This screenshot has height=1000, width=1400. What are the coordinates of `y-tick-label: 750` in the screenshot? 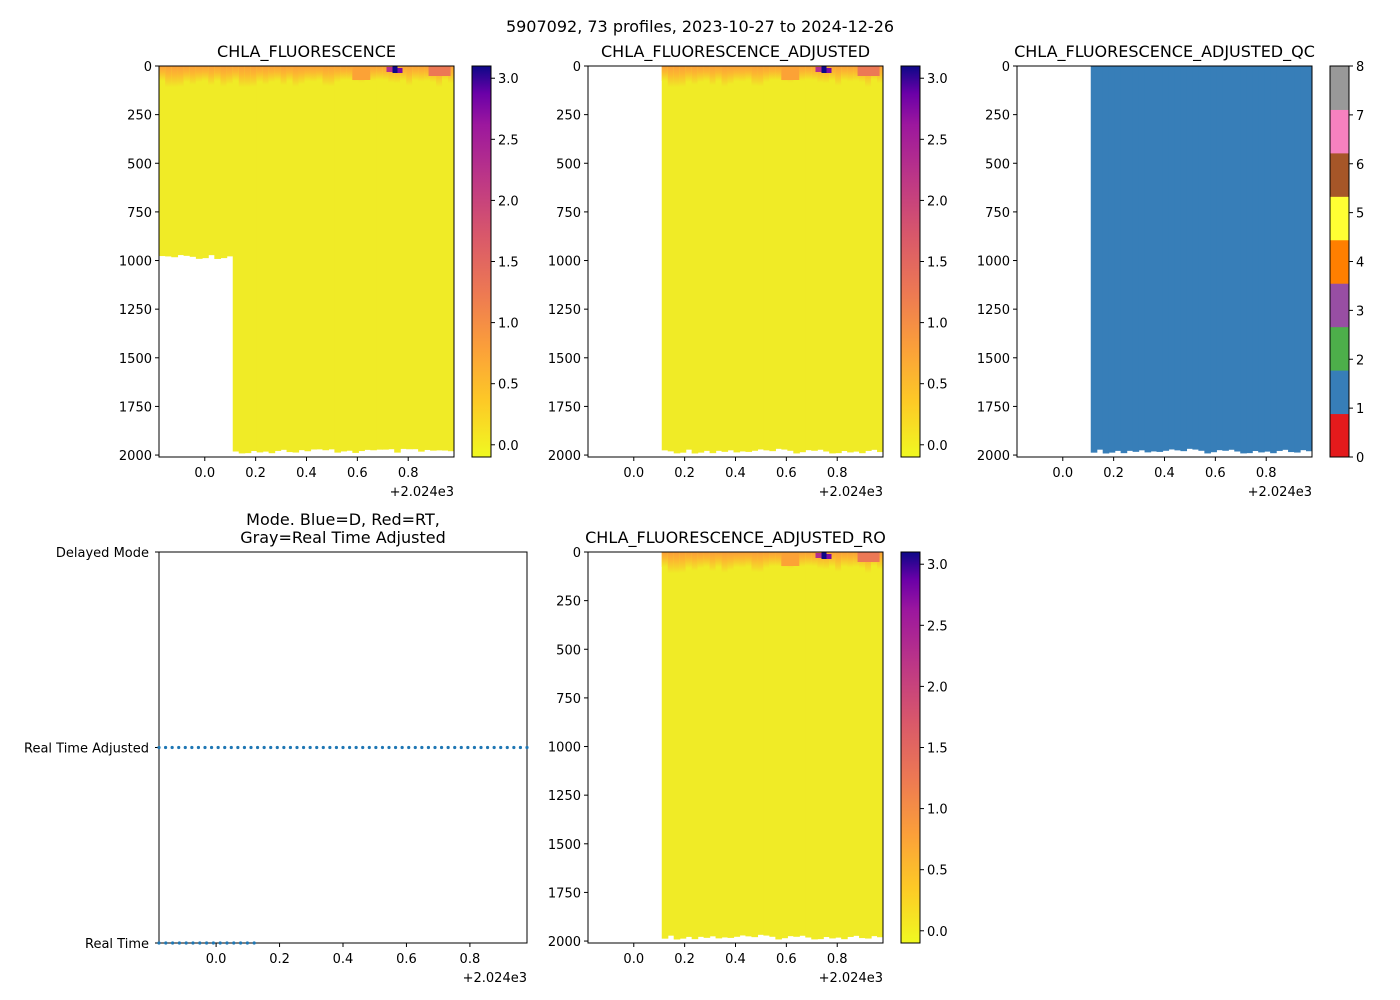 It's located at (997, 213).